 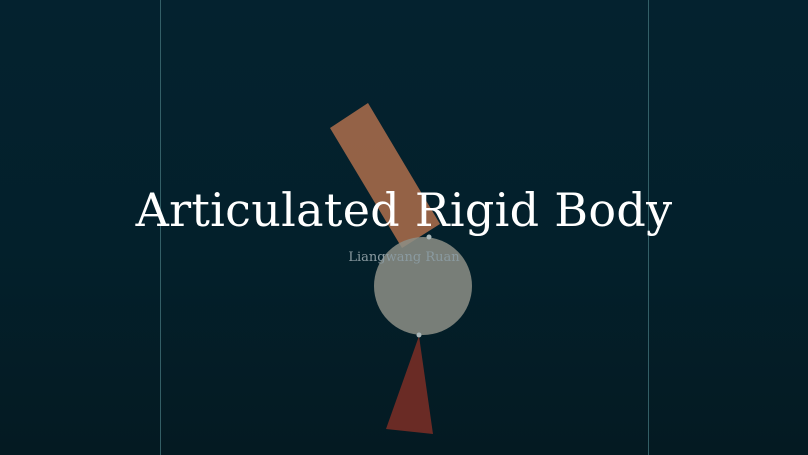 What do you see at coordinates (423, 286) in the screenshot?
I see `middle-rigid-body` at bounding box center [423, 286].